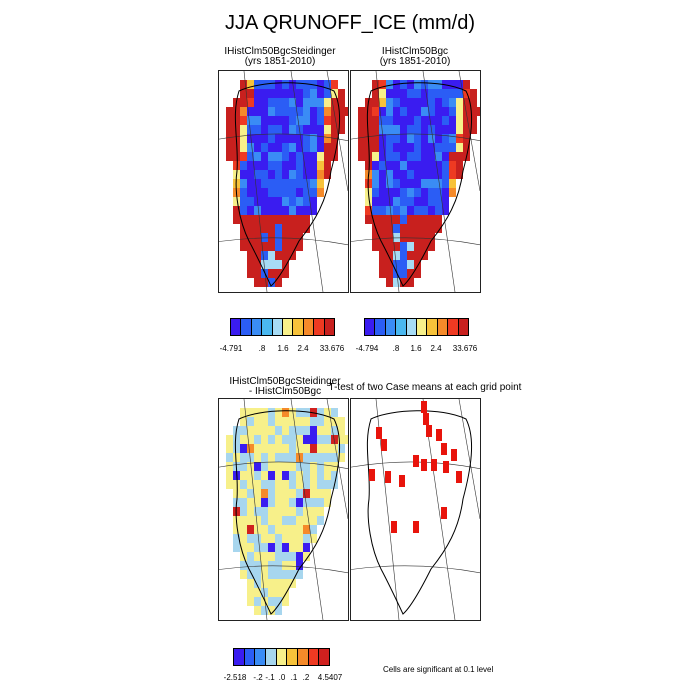  I want to click on cbar2-swatch, so click(463, 327).